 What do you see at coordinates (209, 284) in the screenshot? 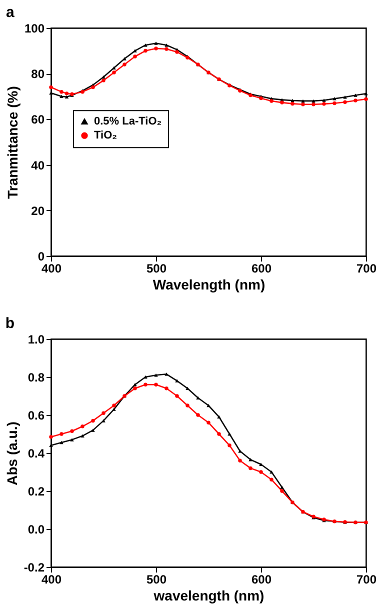
I see `x-axis-title: Wavelength (nm)` at bounding box center [209, 284].